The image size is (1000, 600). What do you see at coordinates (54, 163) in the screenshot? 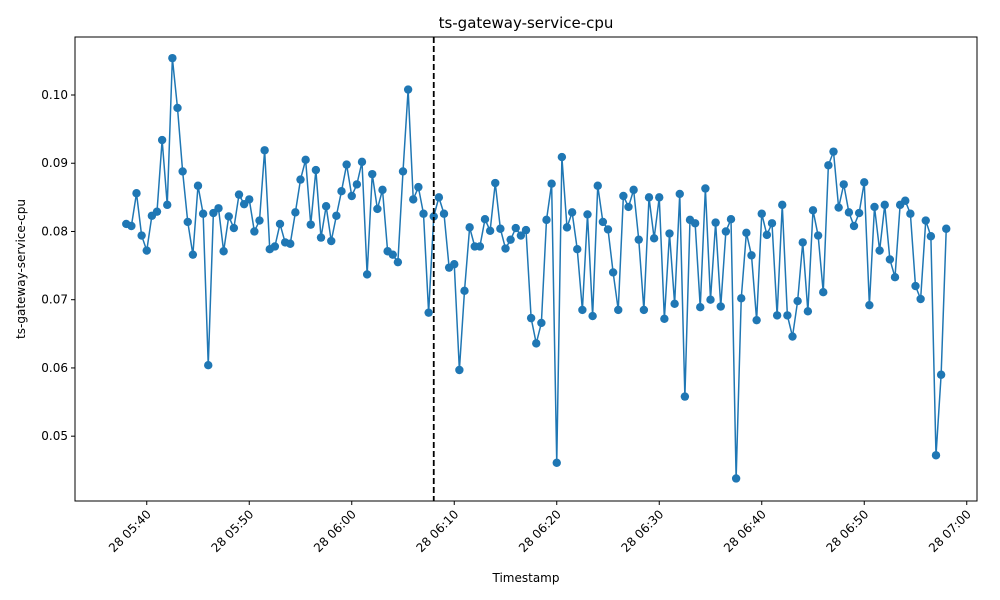
I see `y-tick-label: 0.09` at bounding box center [54, 163].